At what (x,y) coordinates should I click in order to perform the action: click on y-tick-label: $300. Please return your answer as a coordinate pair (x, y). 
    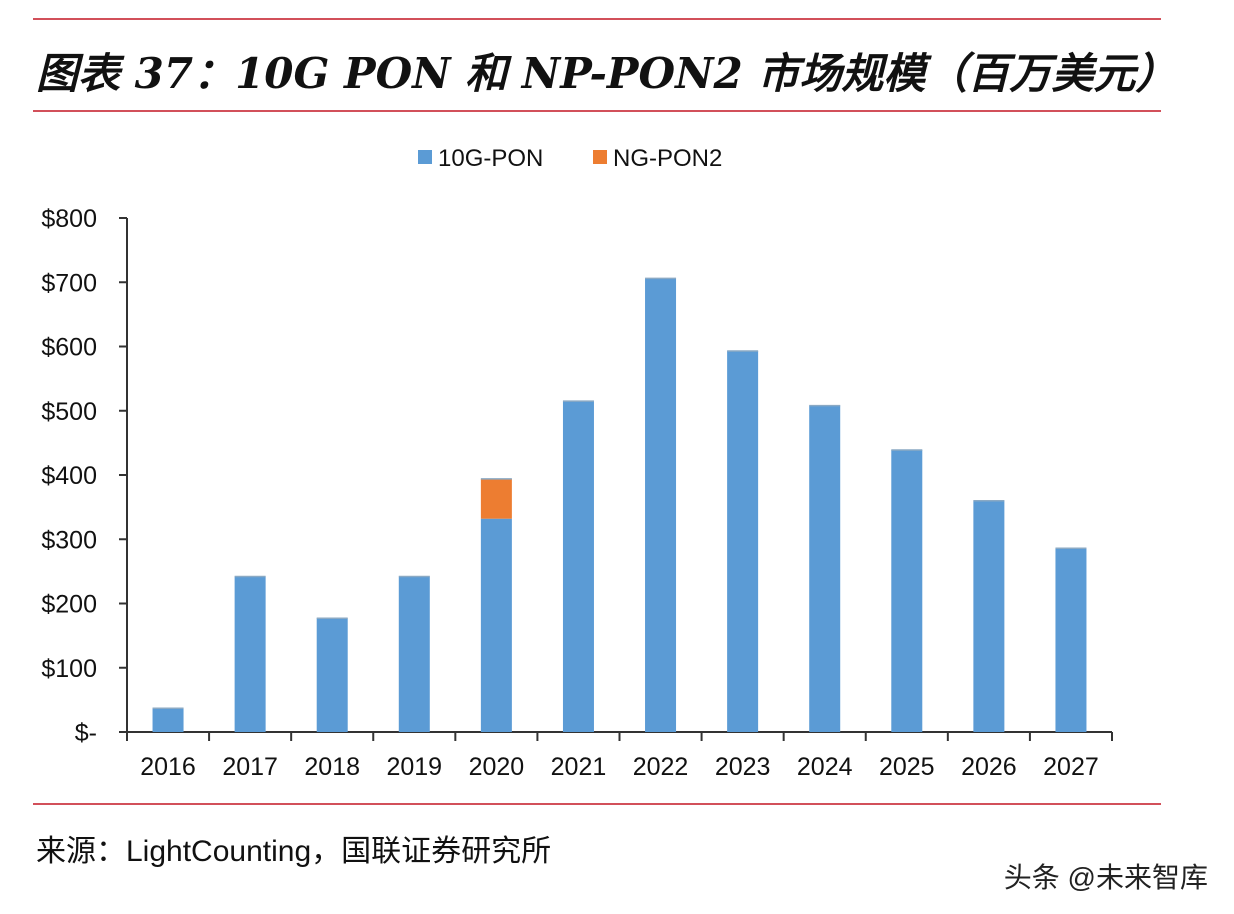
    Looking at the image, I should click on (69, 540).